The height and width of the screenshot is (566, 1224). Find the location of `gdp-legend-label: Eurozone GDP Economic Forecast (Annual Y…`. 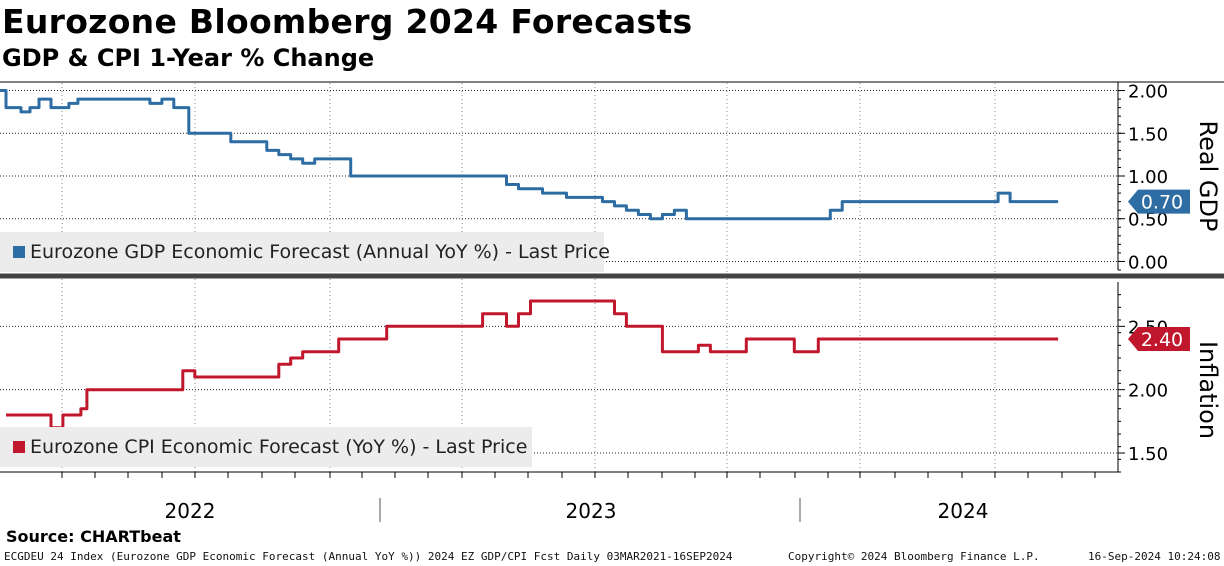

gdp-legend-label: Eurozone GDP Economic Forecast (Annual Y… is located at coordinates (320, 252).